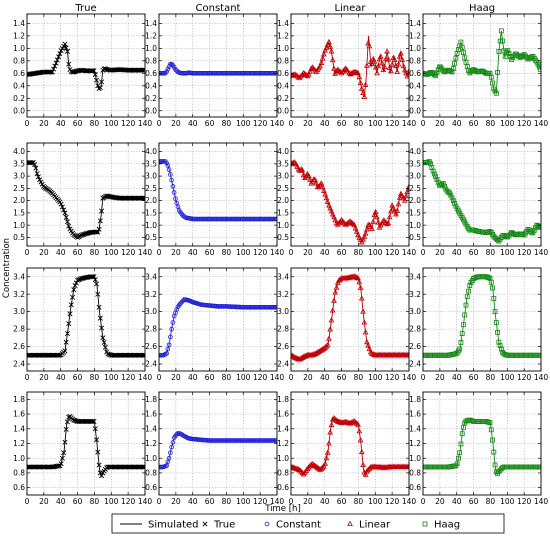 The image size is (550, 541). I want to click on y-tick-label: 2.8, so click(283, 329).